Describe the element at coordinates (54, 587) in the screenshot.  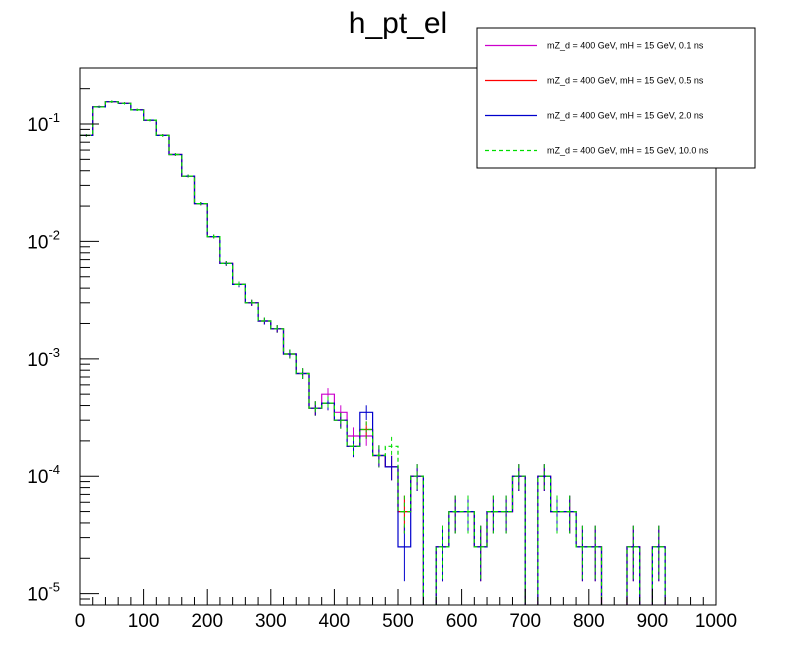
I see `y-tick-exponent: -5` at that location.